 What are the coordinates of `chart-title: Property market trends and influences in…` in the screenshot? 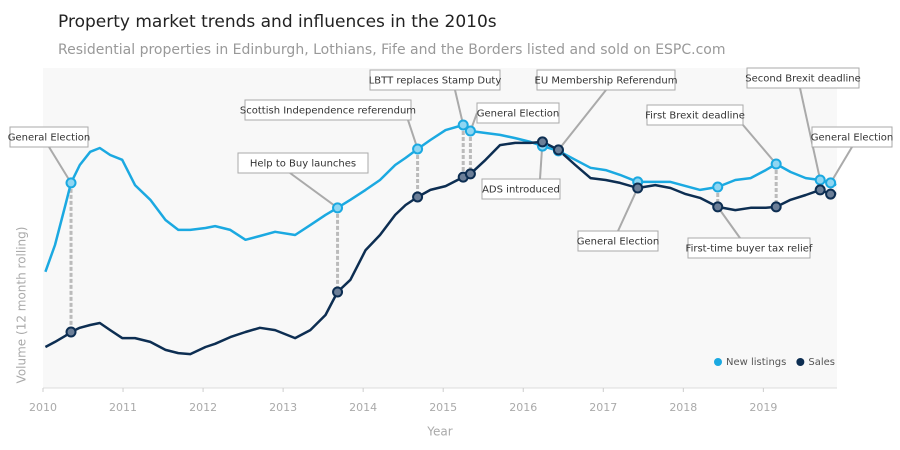 It's located at (277, 22).